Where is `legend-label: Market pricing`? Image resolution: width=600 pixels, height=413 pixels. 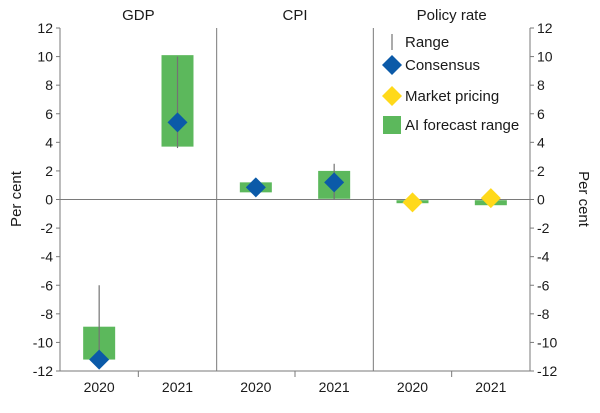
legend-label: Market pricing is located at coordinates (452, 96).